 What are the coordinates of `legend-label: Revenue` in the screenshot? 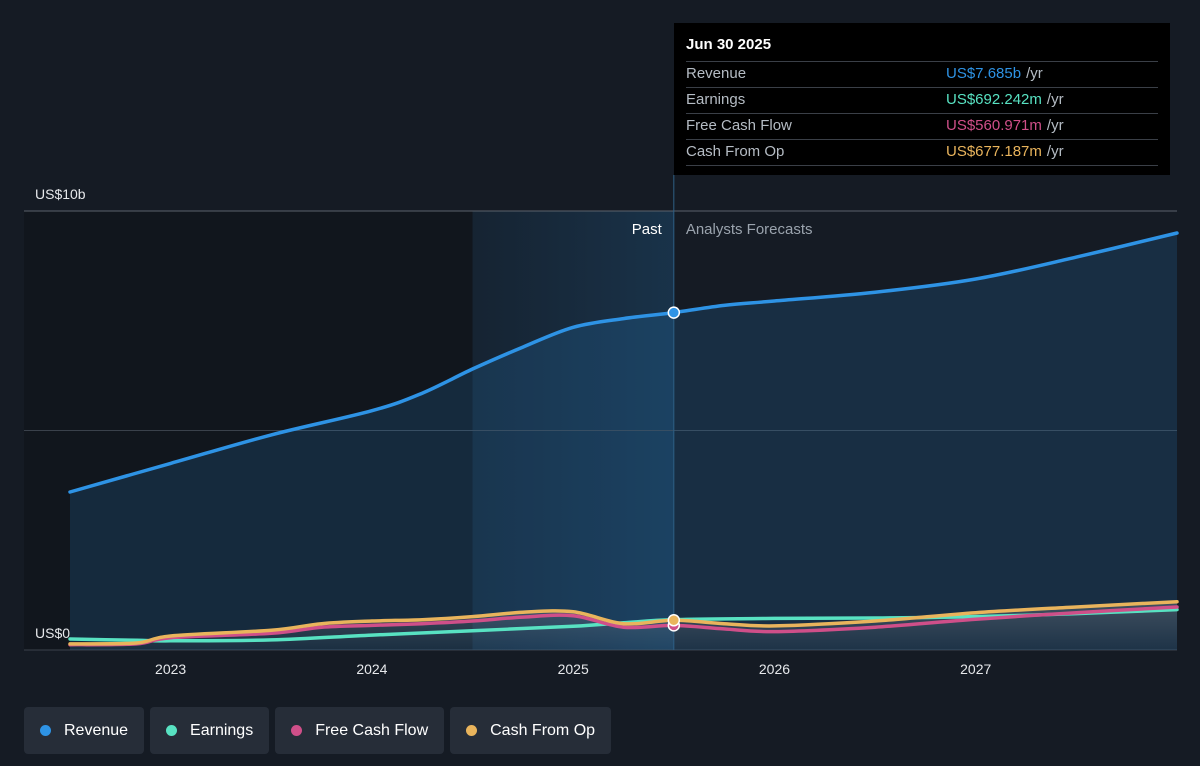 It's located at (96, 730).